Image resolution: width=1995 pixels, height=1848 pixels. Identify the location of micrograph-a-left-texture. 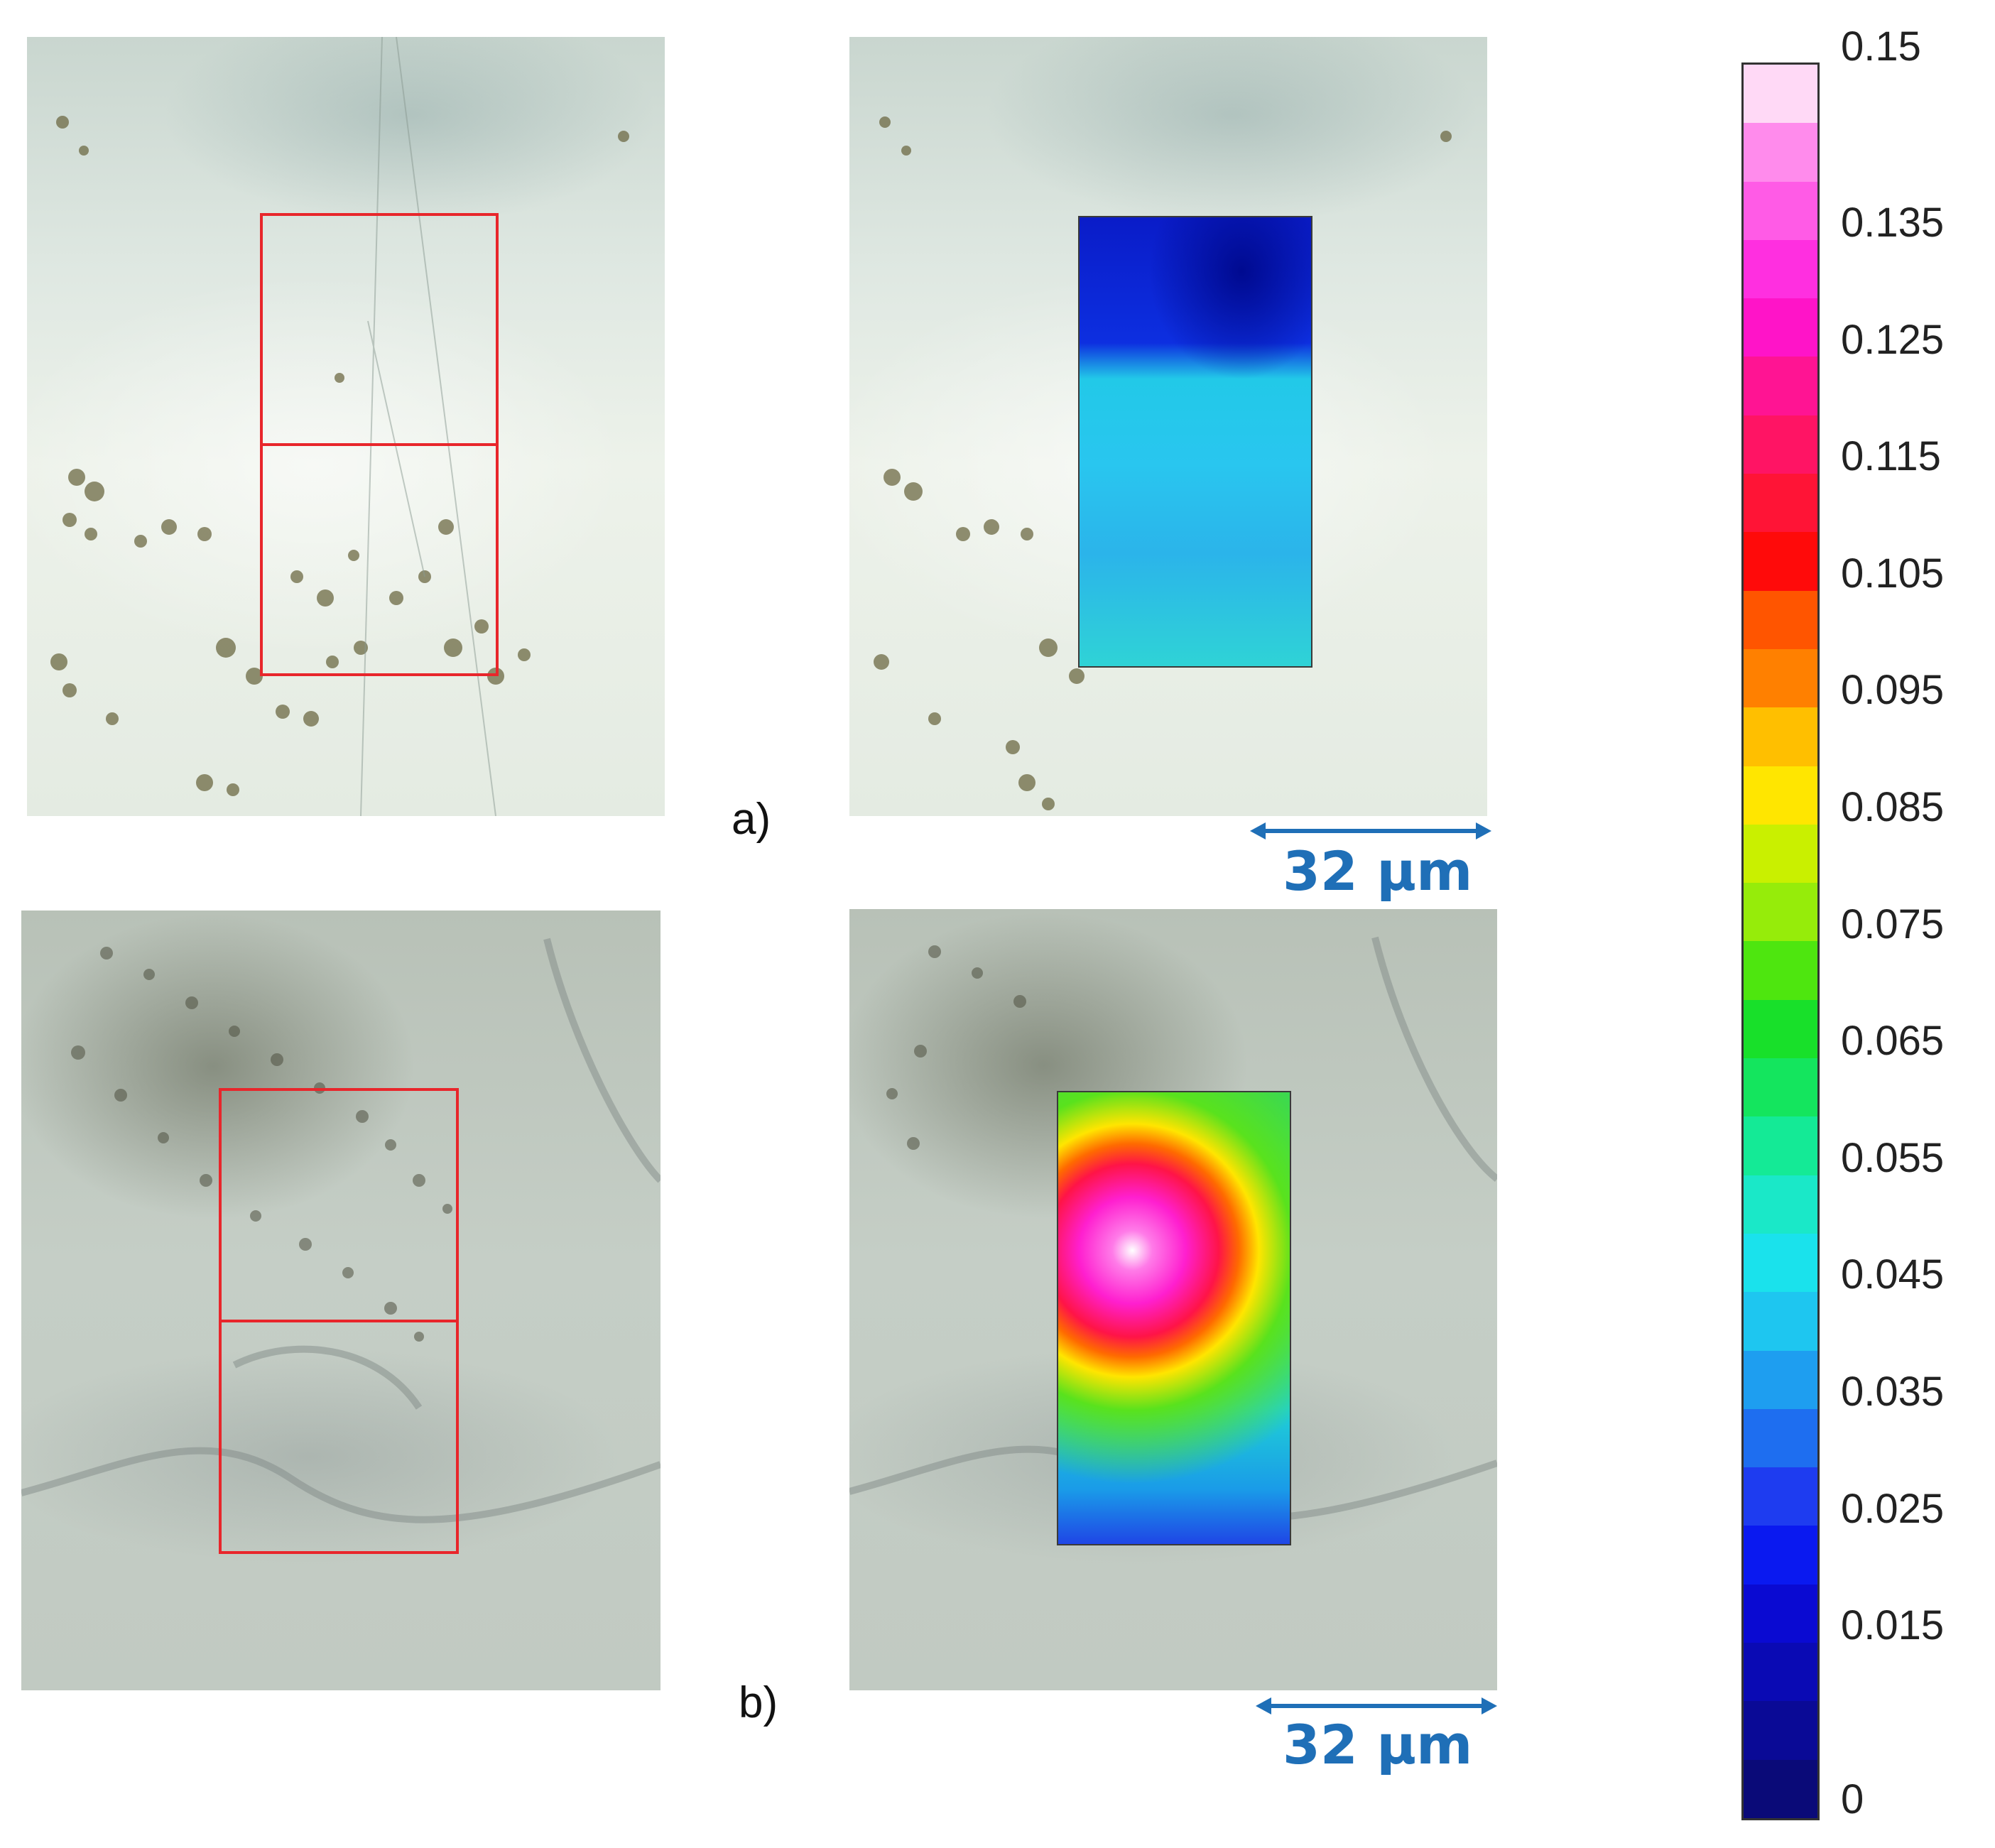
(339, 426).